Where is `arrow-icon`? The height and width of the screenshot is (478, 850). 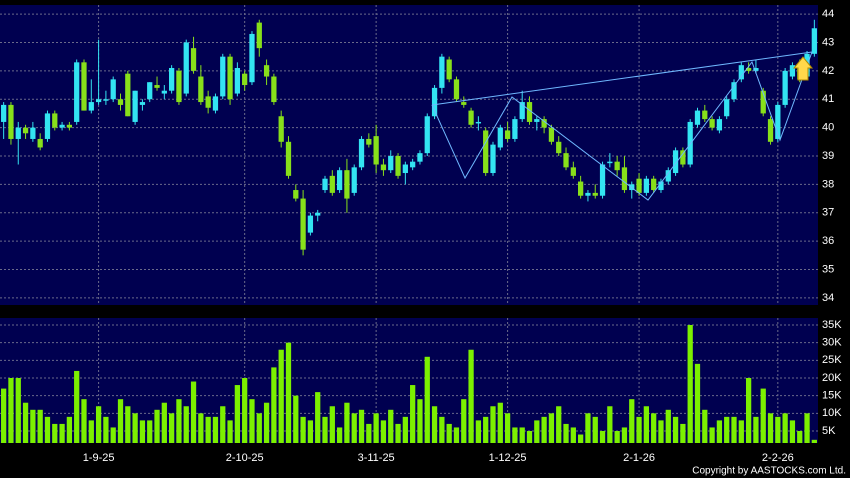 arrow-icon is located at coordinates (803, 68).